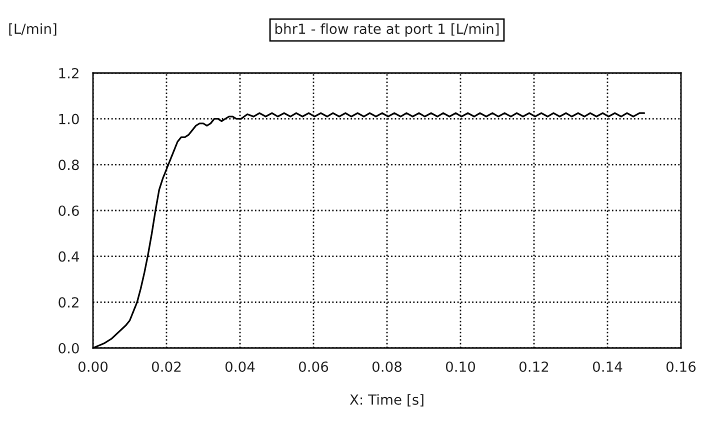 The image size is (705, 428). What do you see at coordinates (607, 366) in the screenshot?
I see `x-tick-label: 0.14` at bounding box center [607, 366].